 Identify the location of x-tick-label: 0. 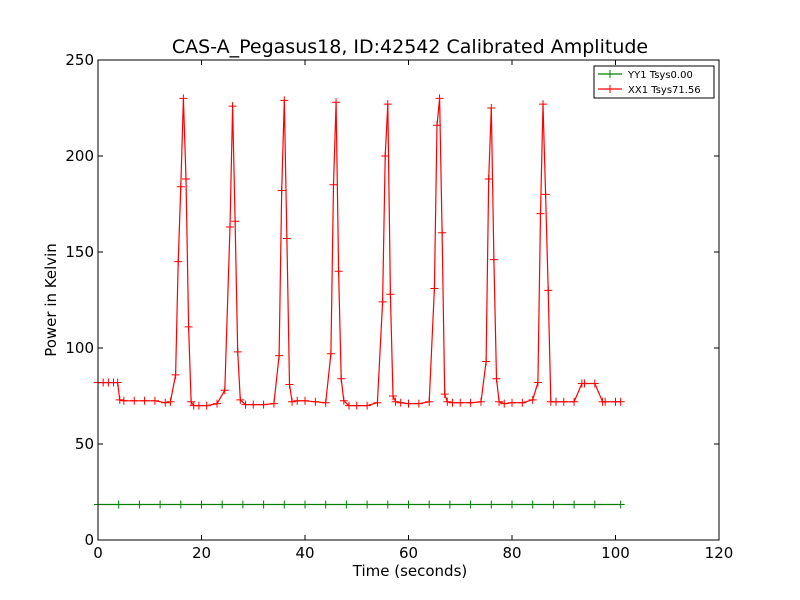
(98, 553).